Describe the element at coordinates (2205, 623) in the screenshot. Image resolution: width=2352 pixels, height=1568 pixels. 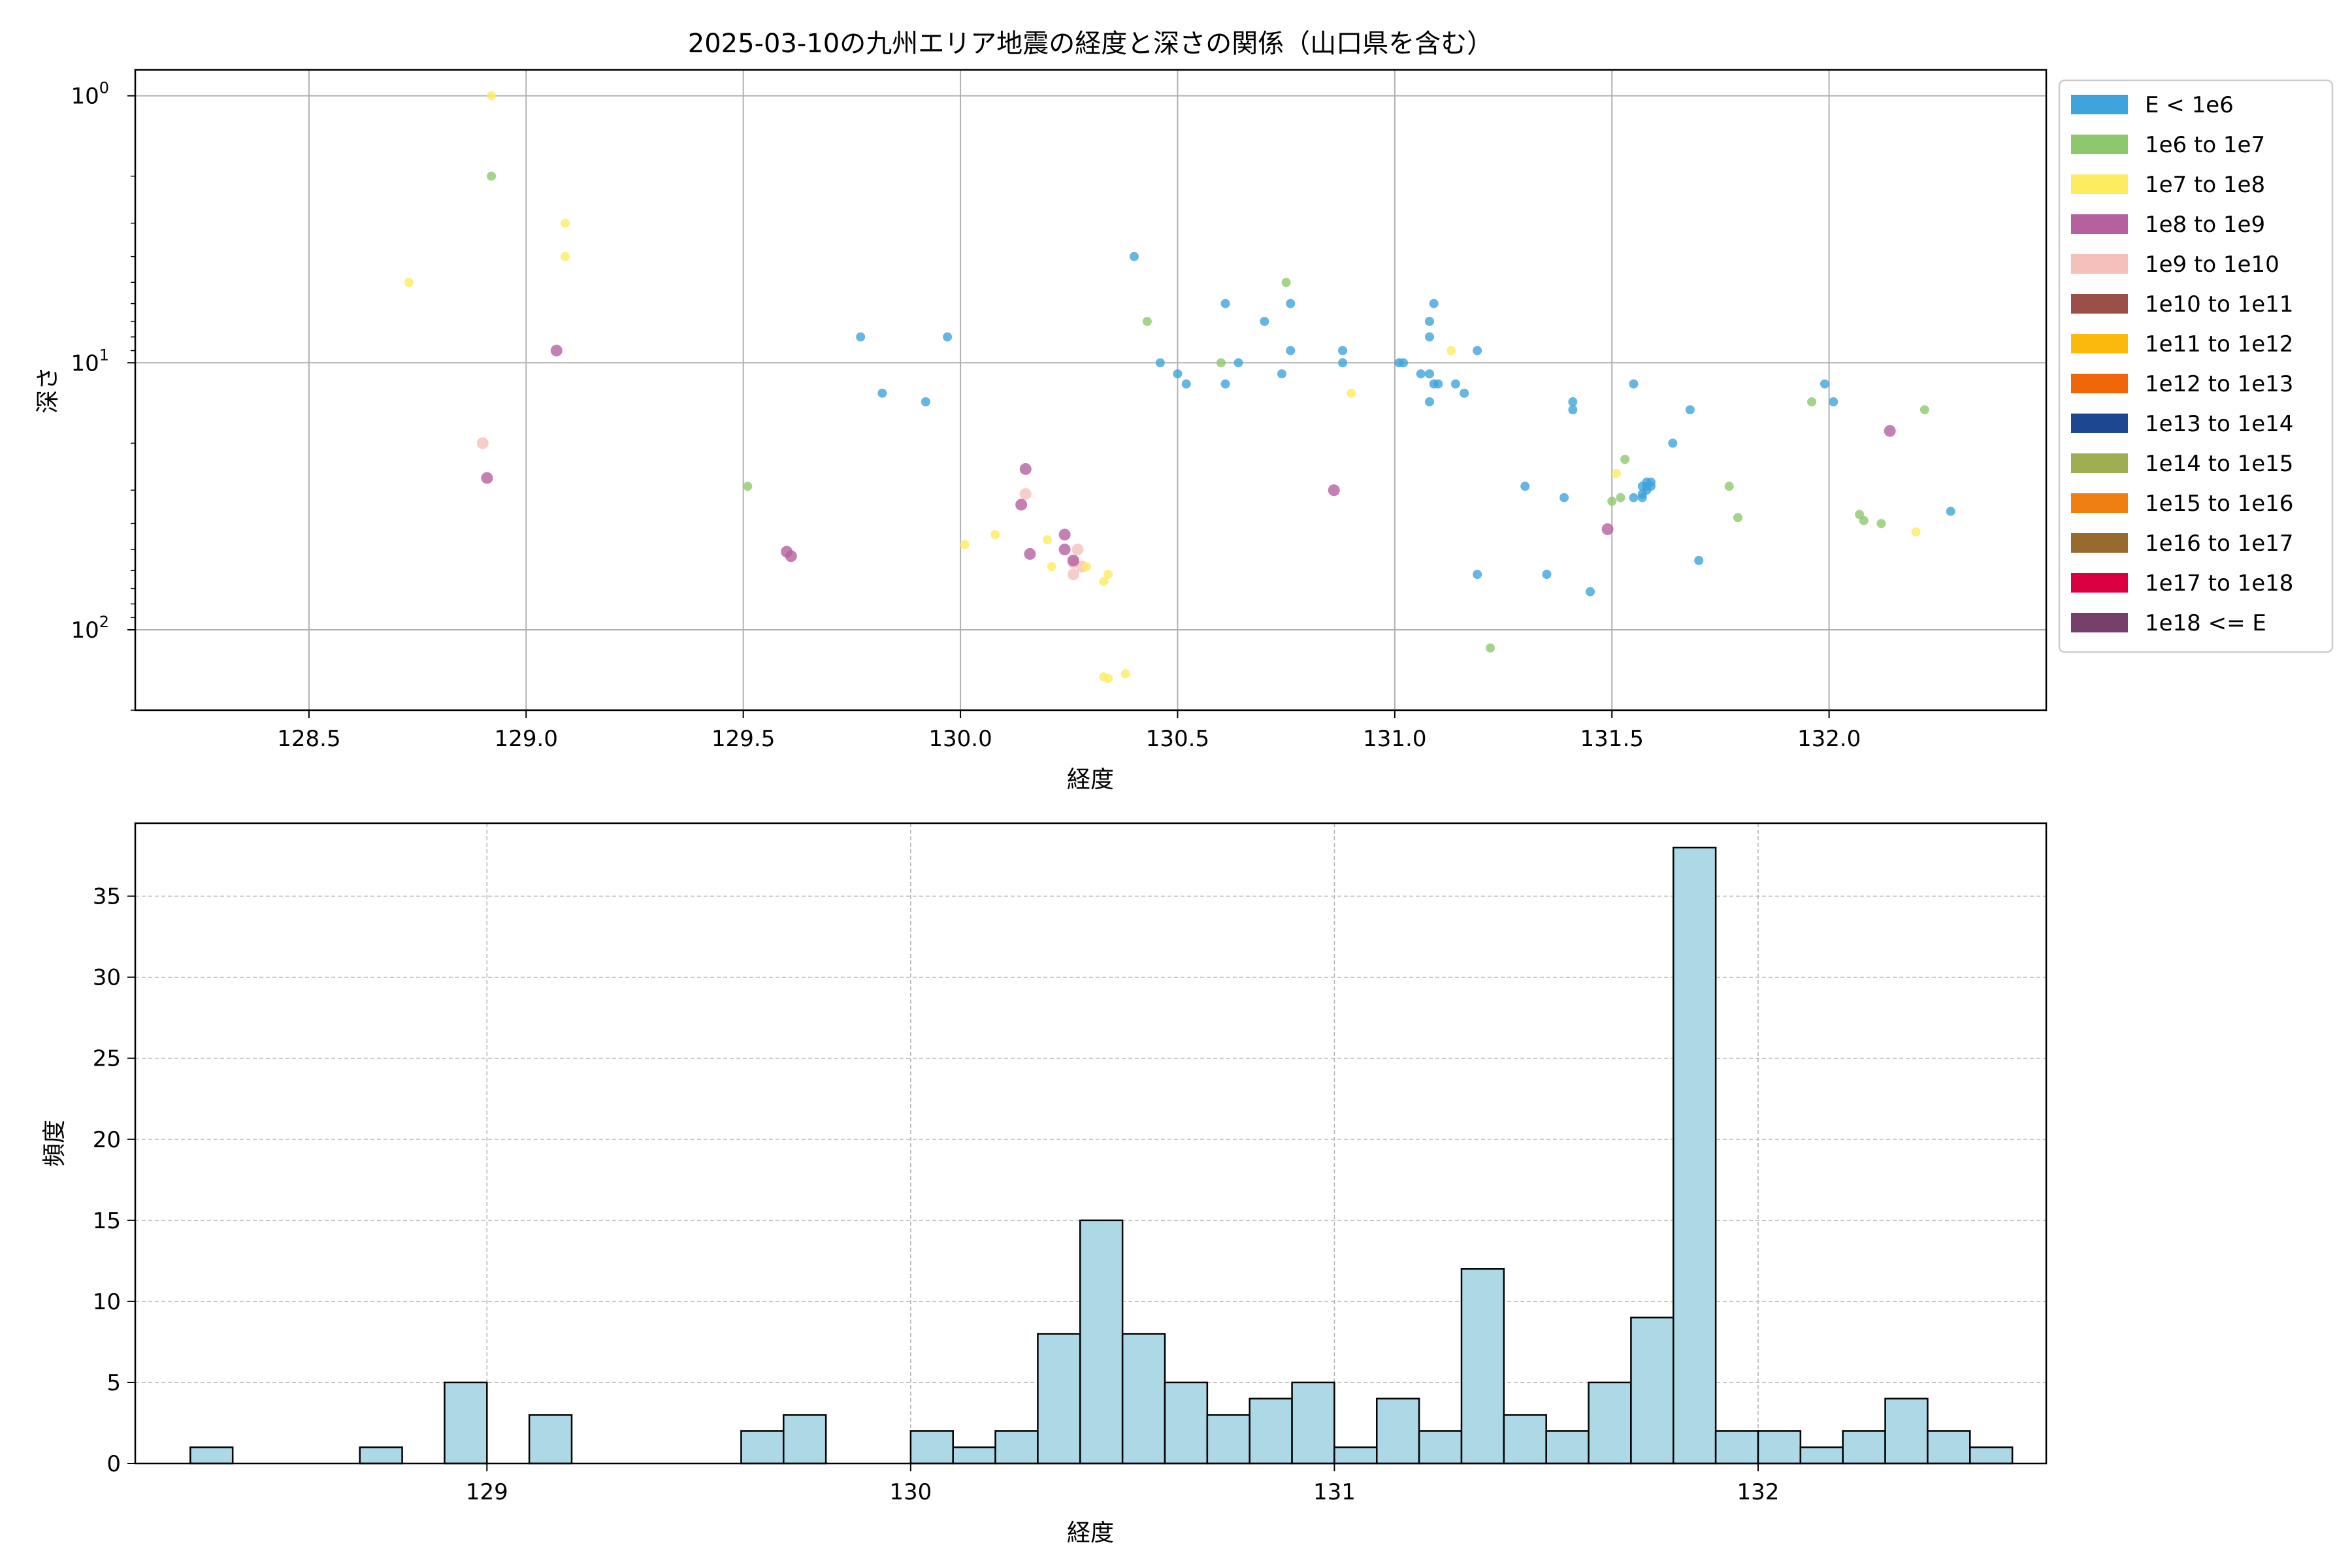
I see `legend-label: 1e18 <= E` at that location.